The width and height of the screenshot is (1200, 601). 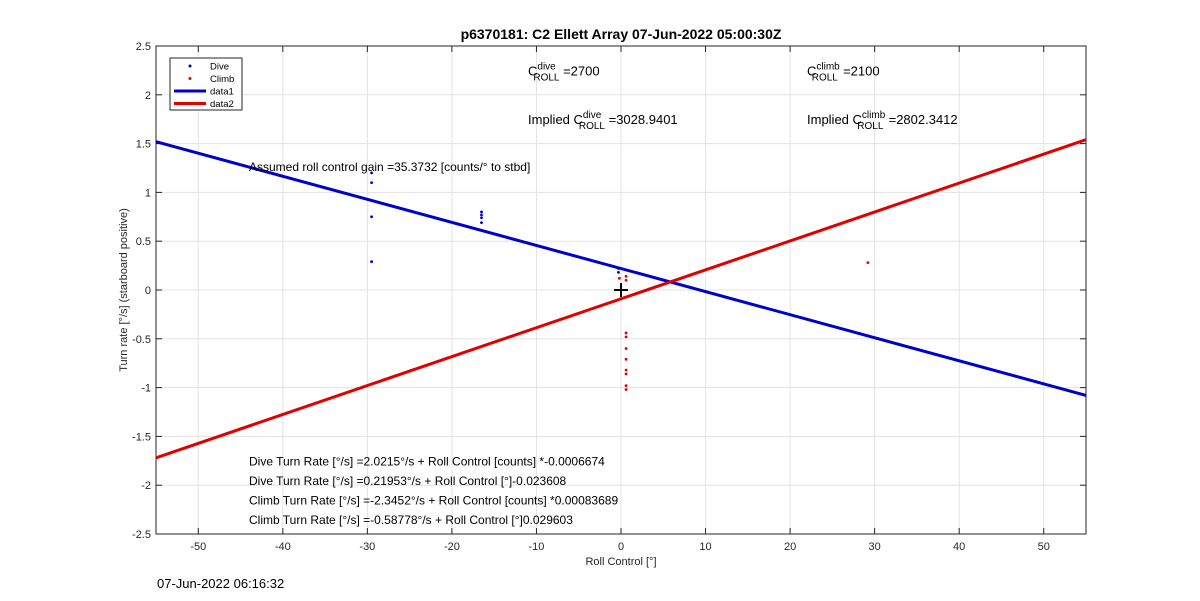 What do you see at coordinates (148, 291) in the screenshot?
I see `y-tick-label: 0` at bounding box center [148, 291].